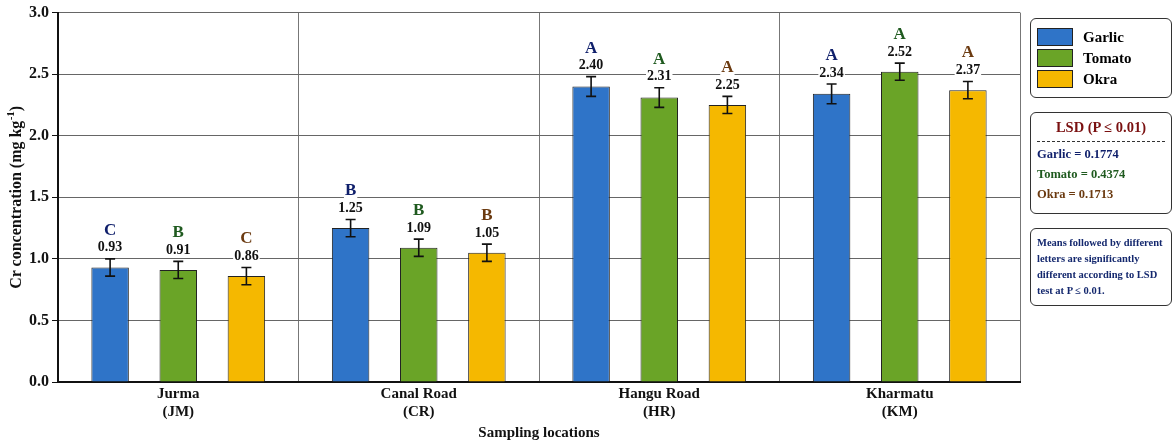 This screenshot has height=442, width=1176. Describe the element at coordinates (1101, 267) in the screenshot. I see `text: Means followed by different letters are significantly different according to LSD test at P ≤ 0.01.` at that location.